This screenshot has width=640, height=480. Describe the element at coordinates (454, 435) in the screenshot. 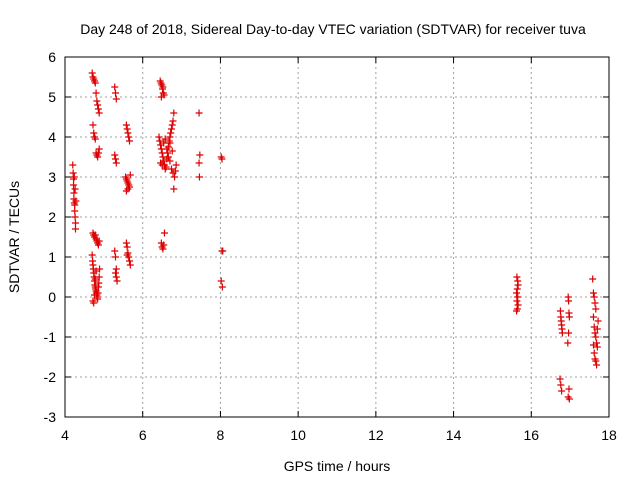

I see `x-tick-label: 14` at that location.